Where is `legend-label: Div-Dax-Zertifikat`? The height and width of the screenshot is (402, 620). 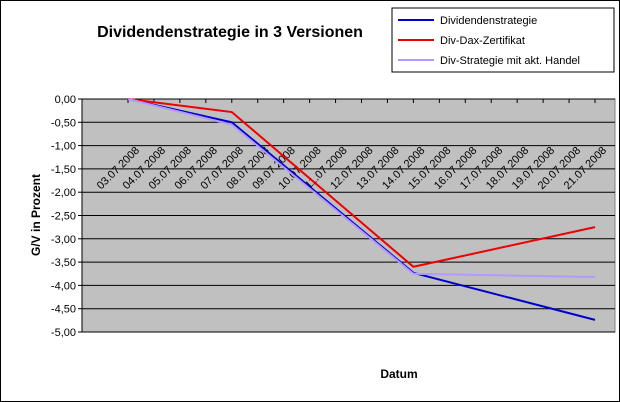 legend-label: Div-Dax-Zertifikat is located at coordinates (482, 41).